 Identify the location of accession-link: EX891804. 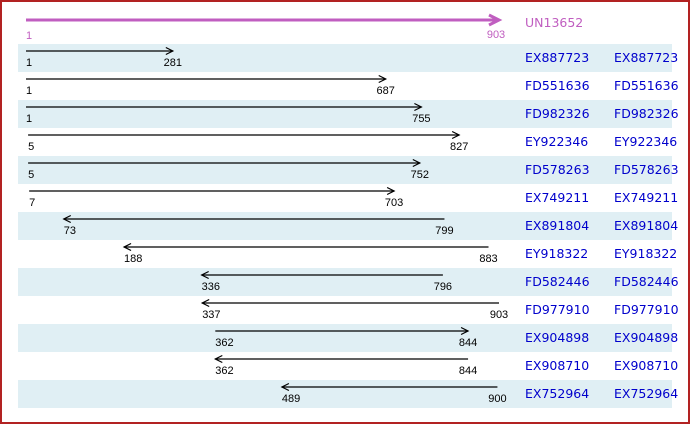
(557, 225).